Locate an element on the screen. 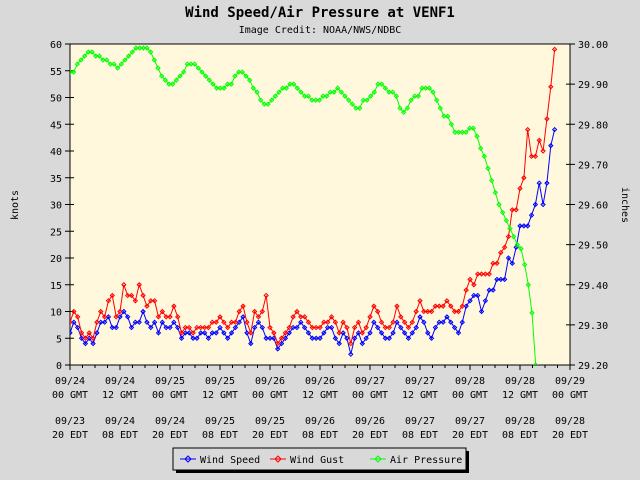 The image size is (640, 480). left-tick-label: 15 is located at coordinates (56, 286).